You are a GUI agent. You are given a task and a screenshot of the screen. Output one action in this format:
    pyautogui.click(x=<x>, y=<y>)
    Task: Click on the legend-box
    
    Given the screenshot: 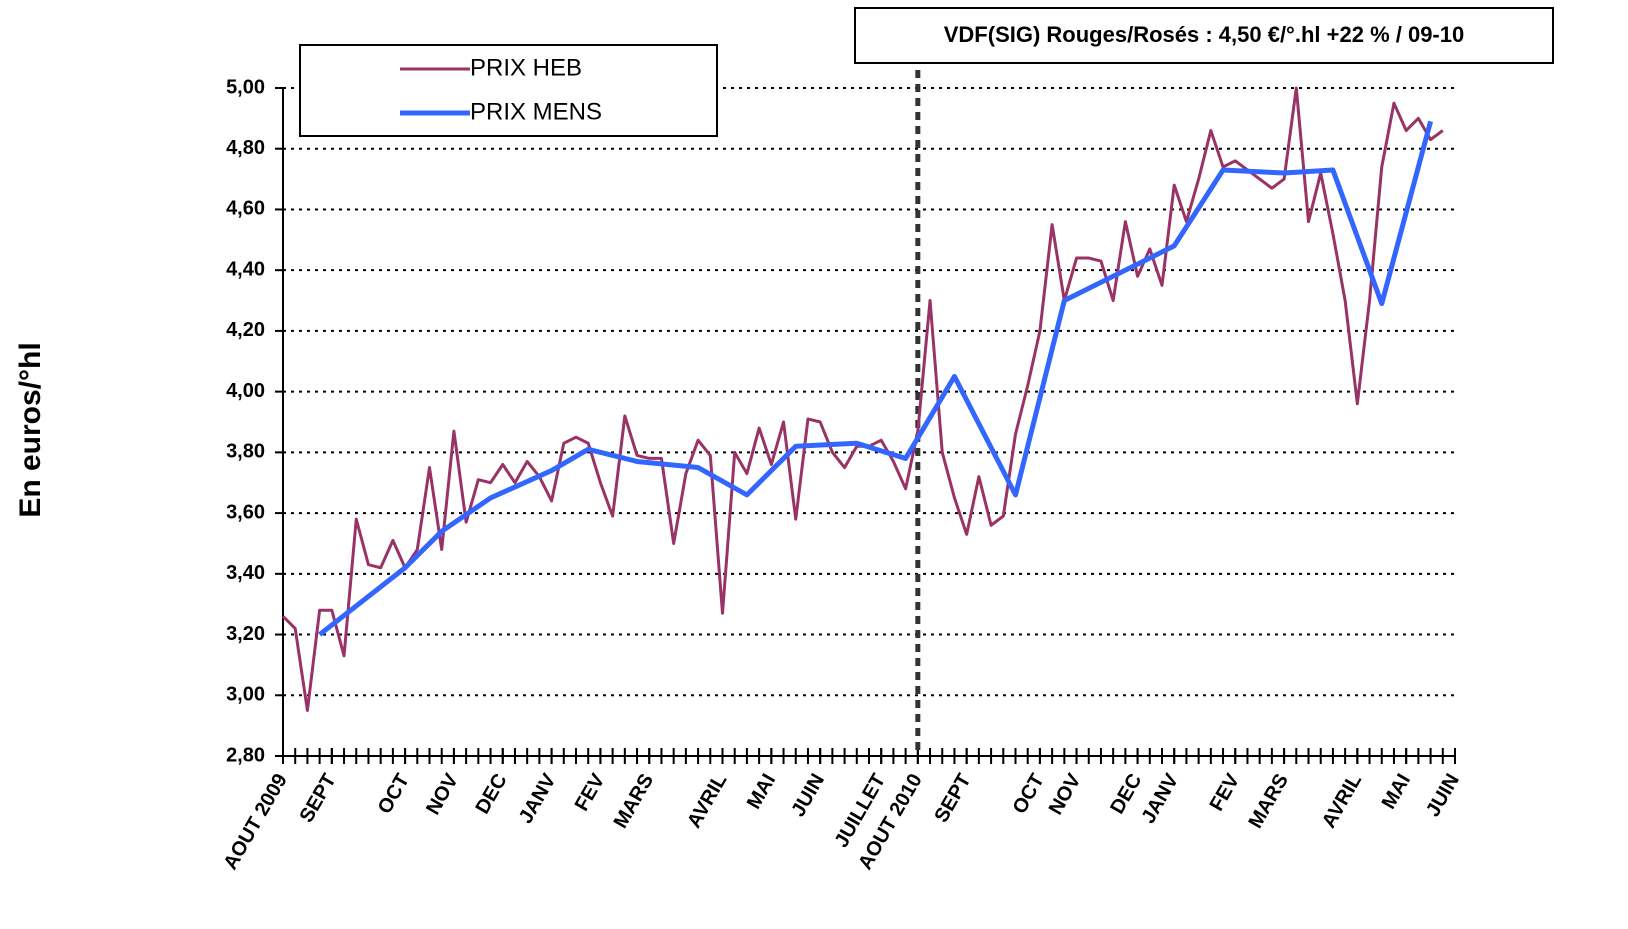 What is the action you would take?
    pyautogui.click(x=508, y=90)
    